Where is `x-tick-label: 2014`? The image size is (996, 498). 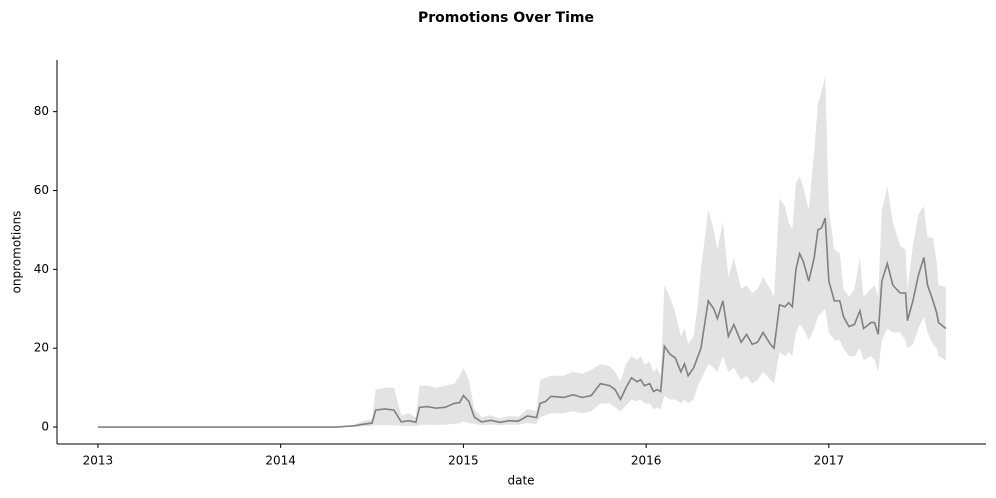
x-tick-label: 2014 is located at coordinates (280, 461).